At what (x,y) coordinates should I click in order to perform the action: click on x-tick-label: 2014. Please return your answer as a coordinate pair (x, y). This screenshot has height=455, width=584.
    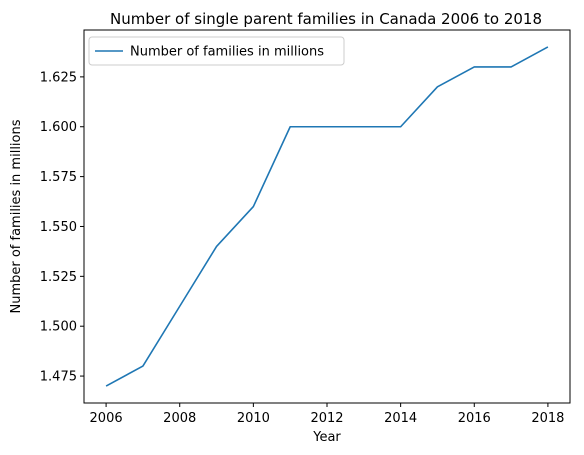
    Looking at the image, I should click on (400, 418).